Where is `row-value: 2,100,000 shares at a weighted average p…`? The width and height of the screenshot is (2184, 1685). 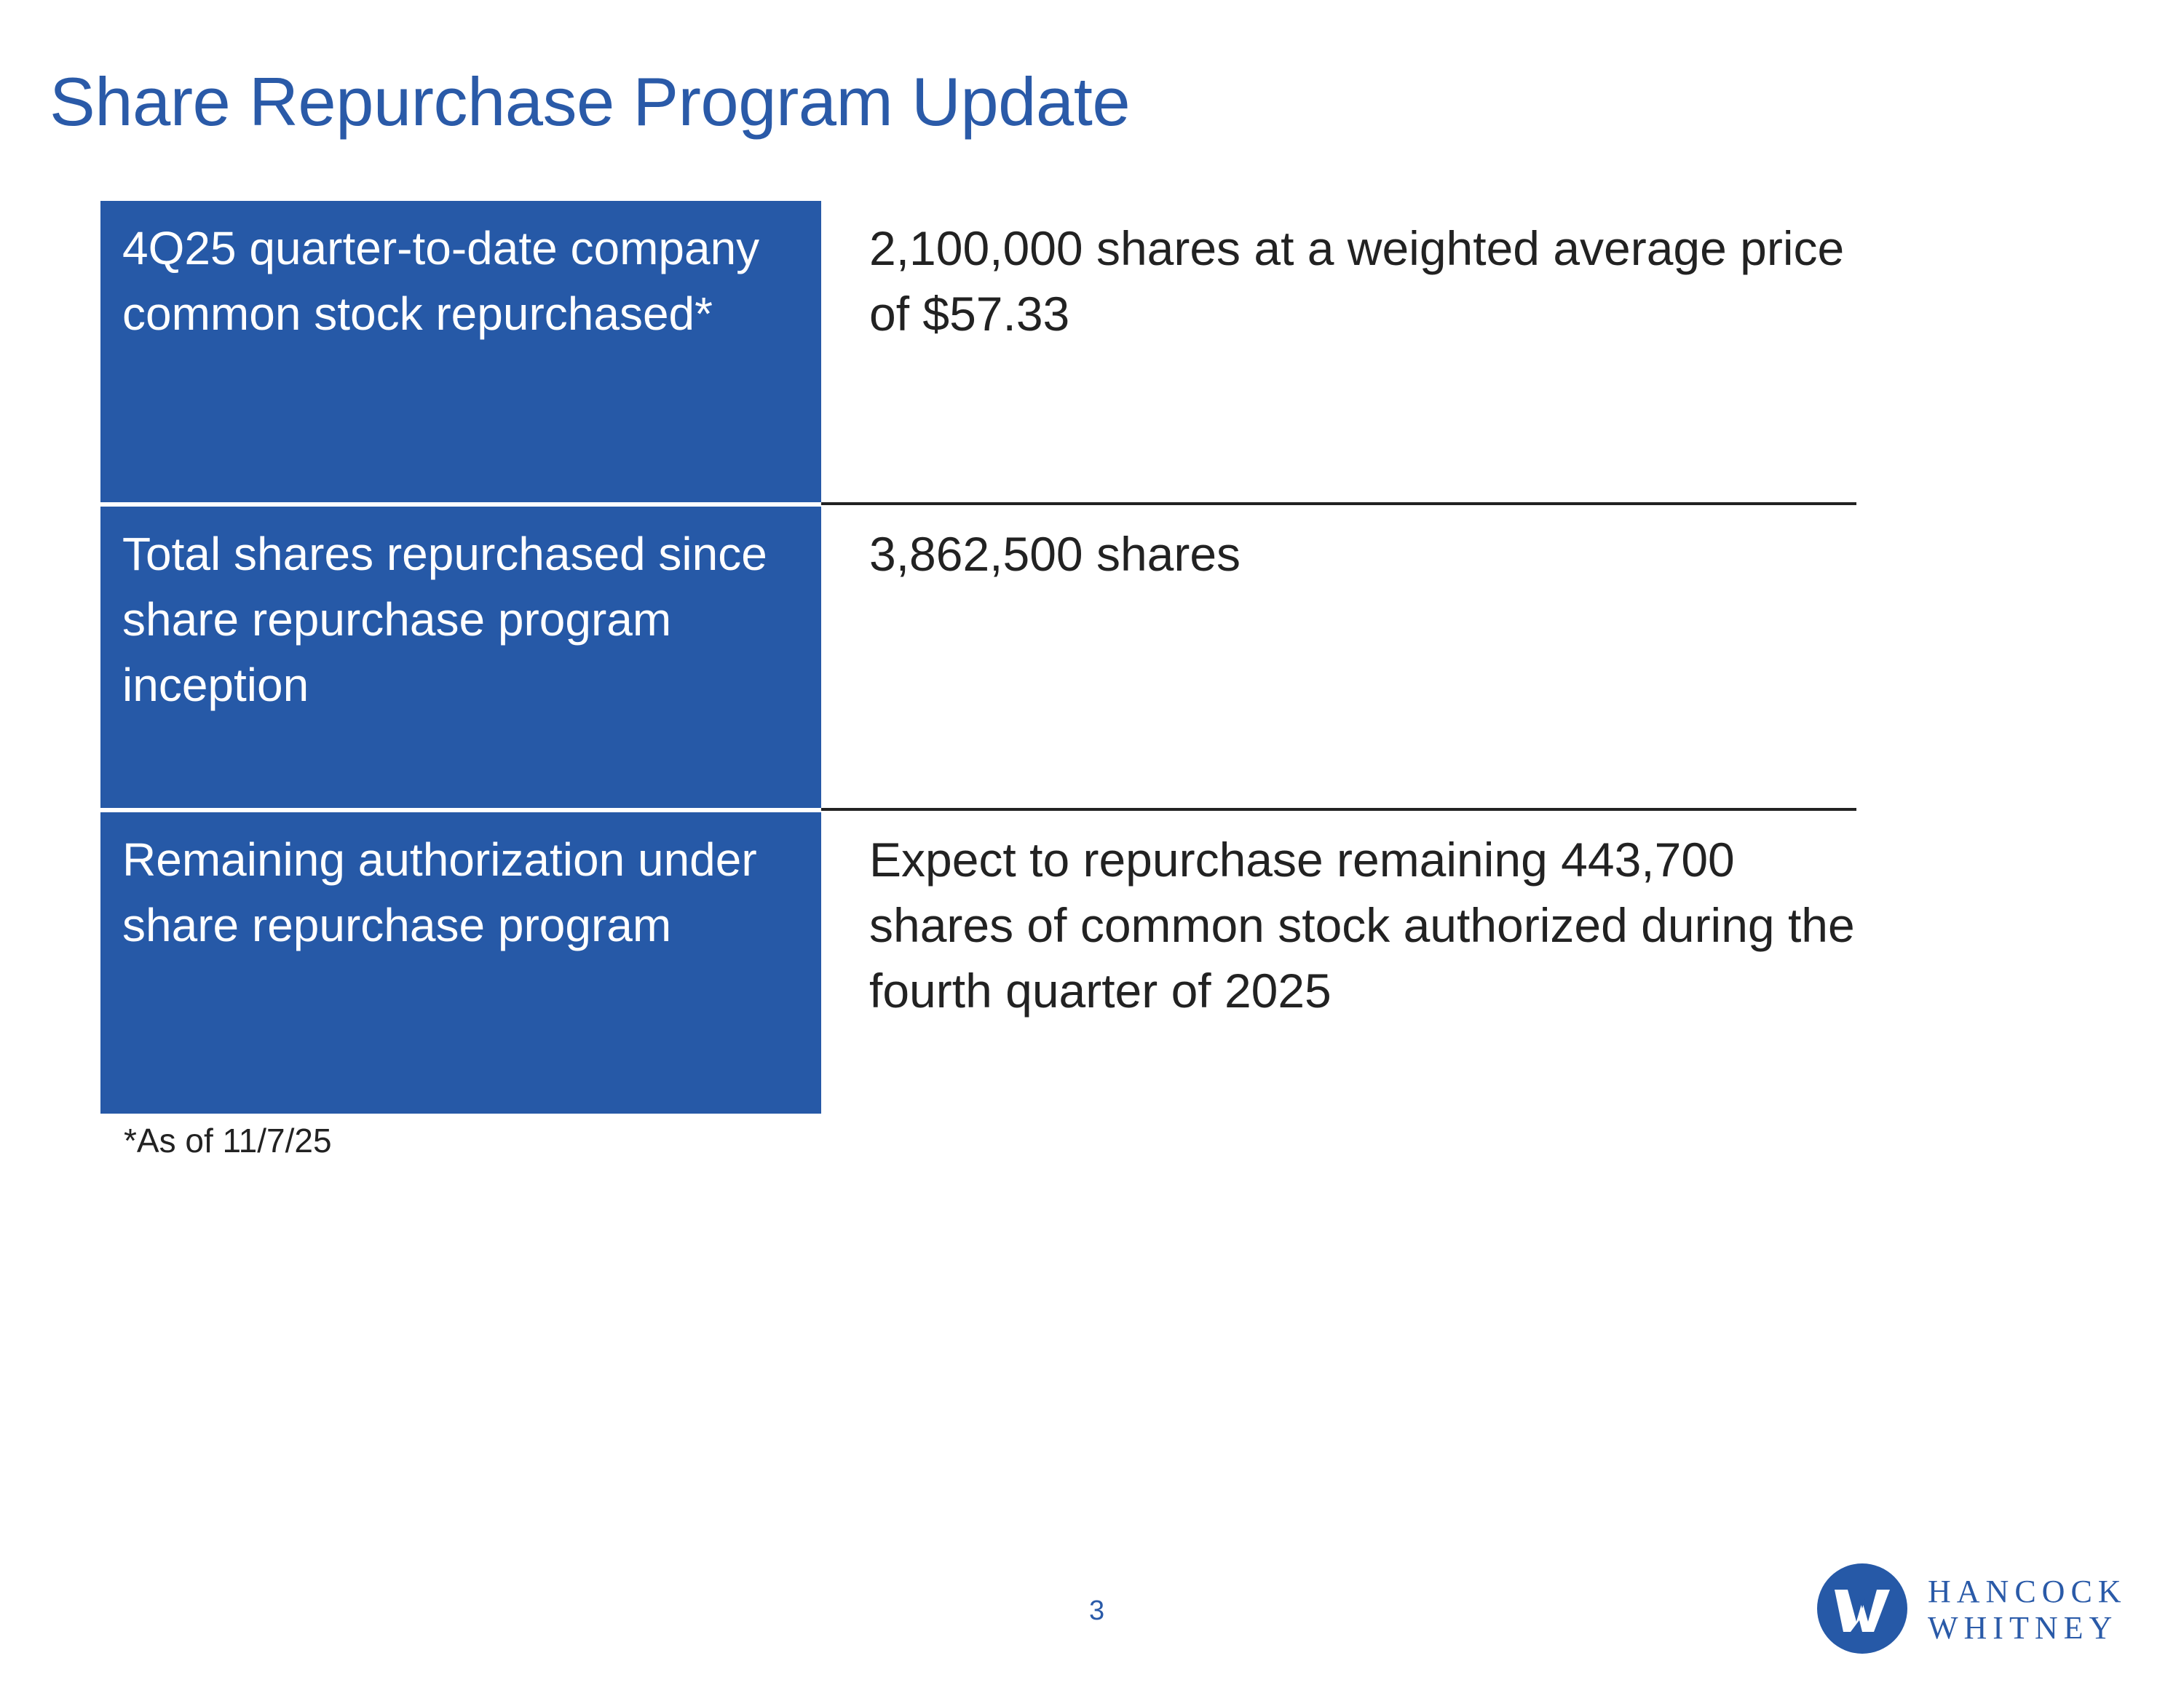
row-value: 2,100,000 shares at a weighted average p… is located at coordinates (1357, 281).